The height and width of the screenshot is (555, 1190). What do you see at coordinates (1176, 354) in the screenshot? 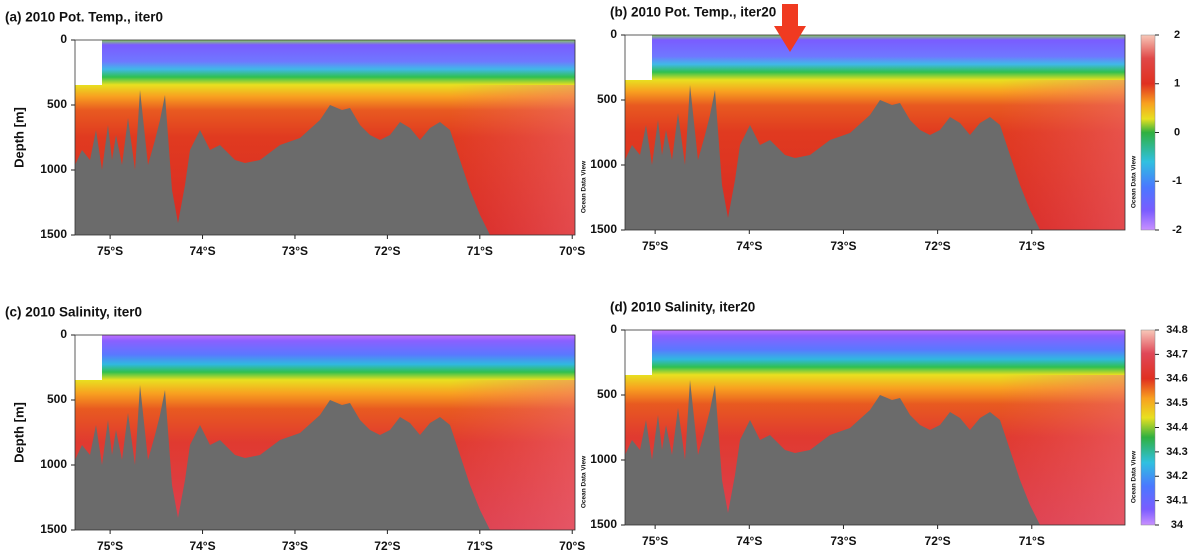
I see `colorbar-tick-label: 34.7` at bounding box center [1176, 354].